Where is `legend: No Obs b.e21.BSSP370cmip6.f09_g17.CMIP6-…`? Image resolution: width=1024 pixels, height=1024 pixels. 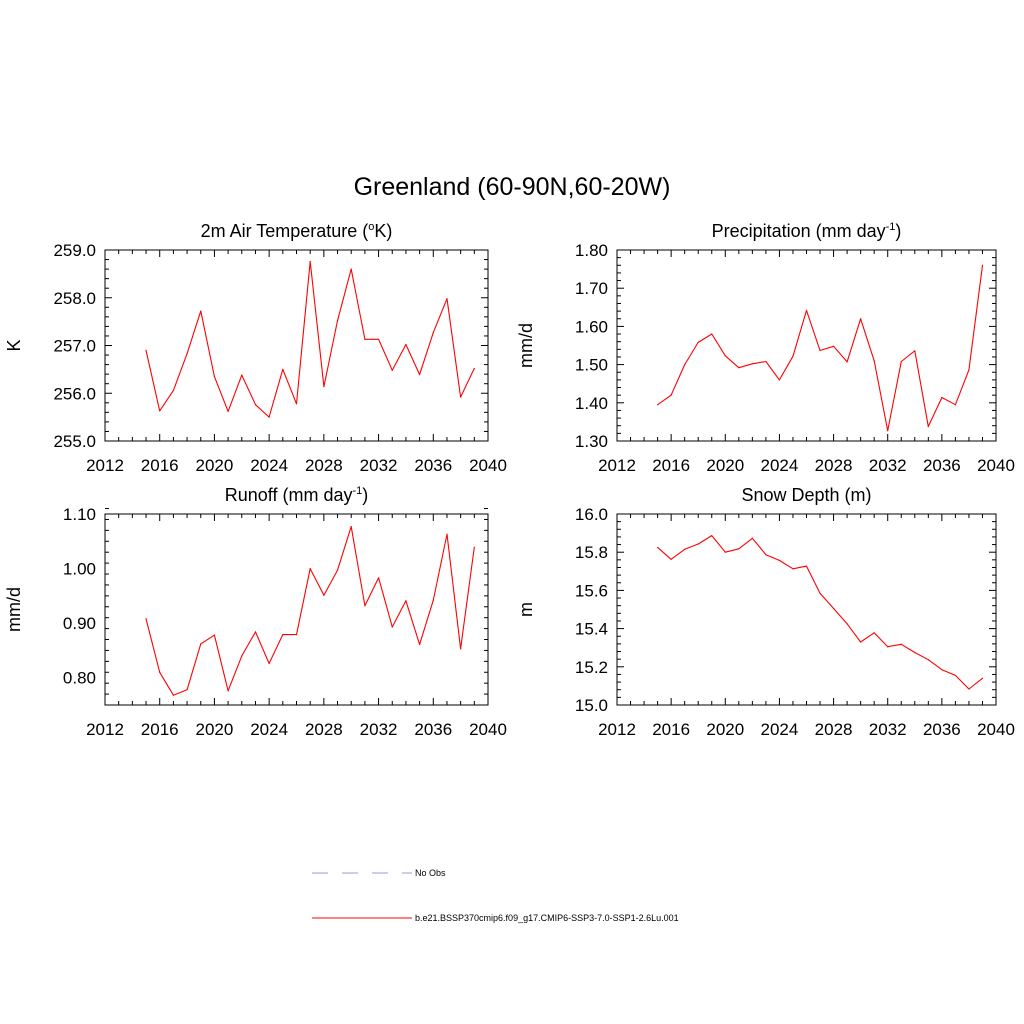 legend: No Obs b.e21.BSSP370cmip6.f09_g17.CMIP6-… is located at coordinates (495, 895).